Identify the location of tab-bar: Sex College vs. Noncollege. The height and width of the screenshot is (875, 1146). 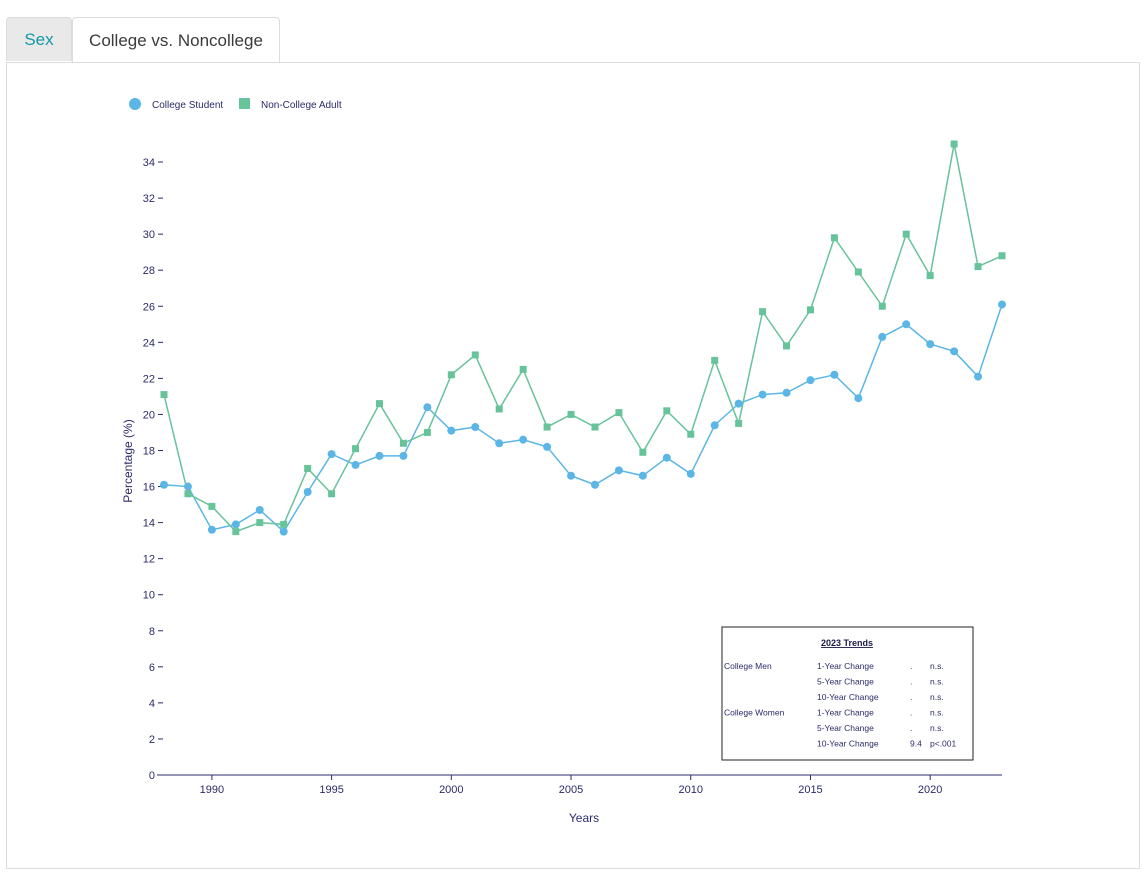
(143, 40).